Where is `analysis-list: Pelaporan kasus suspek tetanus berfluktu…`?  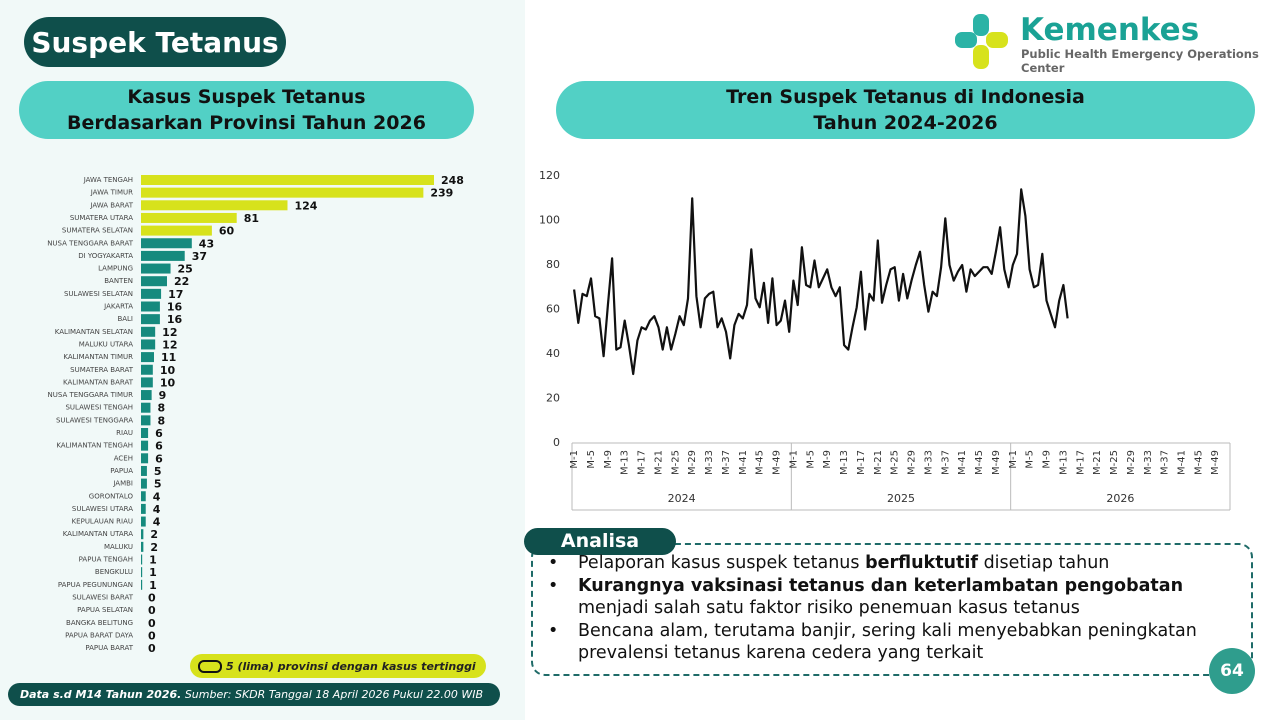
analysis-list: Pelaporan kasus suspek tetanus berfluktu… is located at coordinates (886, 608).